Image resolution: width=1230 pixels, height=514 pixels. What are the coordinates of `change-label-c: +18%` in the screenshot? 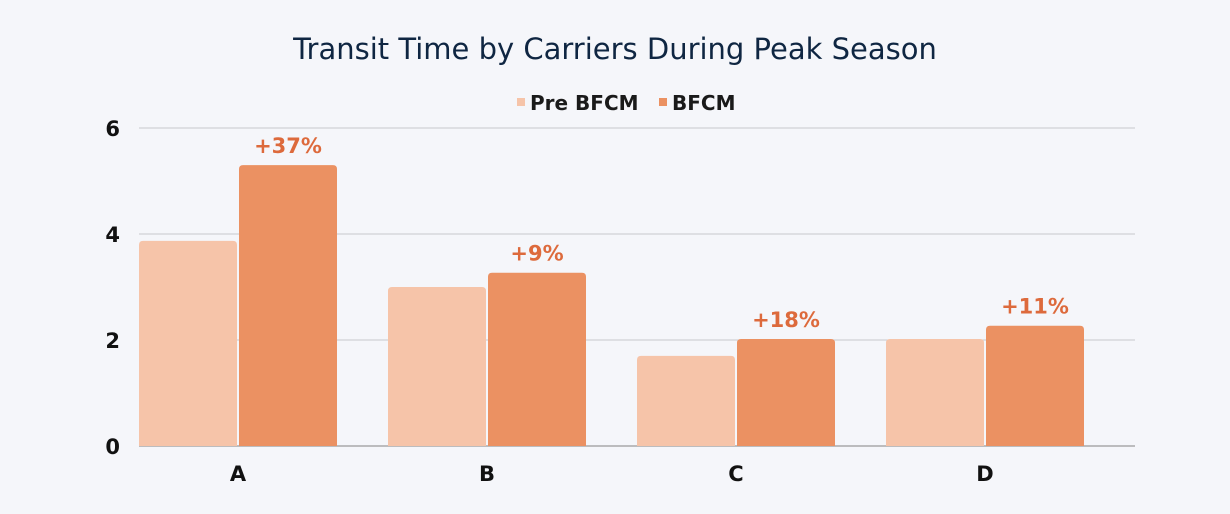 It's located at (786, 320).